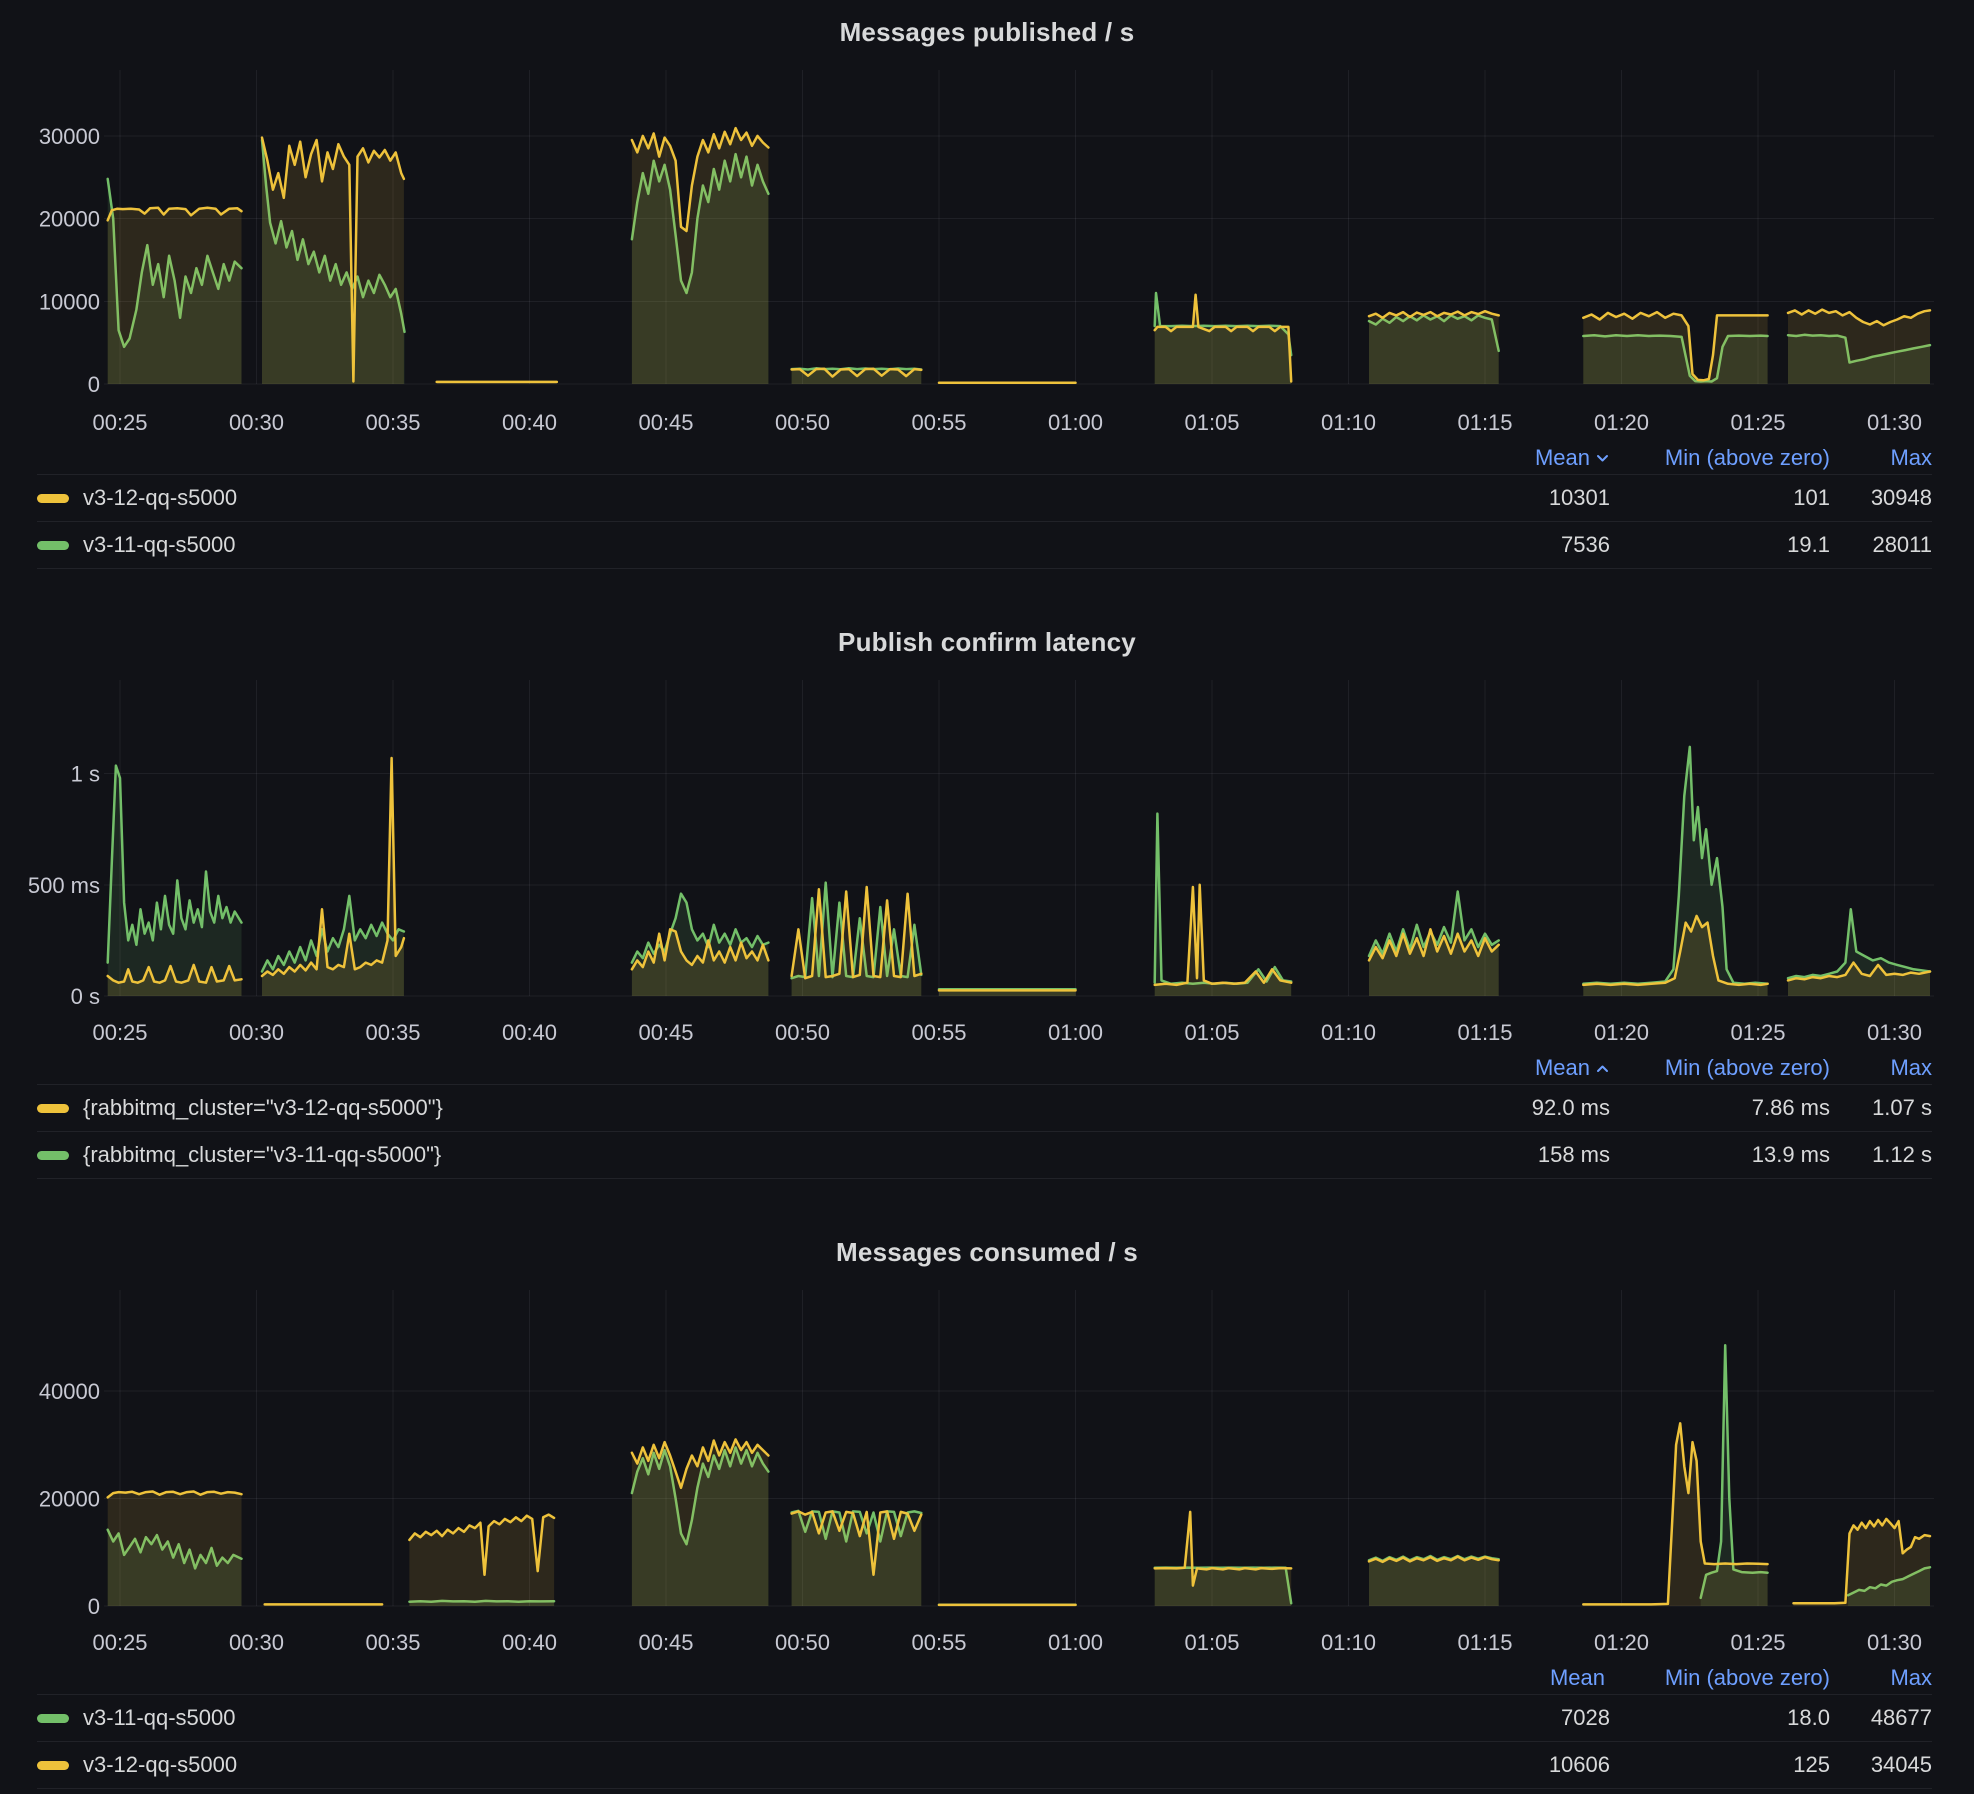 This screenshot has width=1974, height=1794. I want to click on stat-mean: 92.0 ms, so click(1570, 1107).